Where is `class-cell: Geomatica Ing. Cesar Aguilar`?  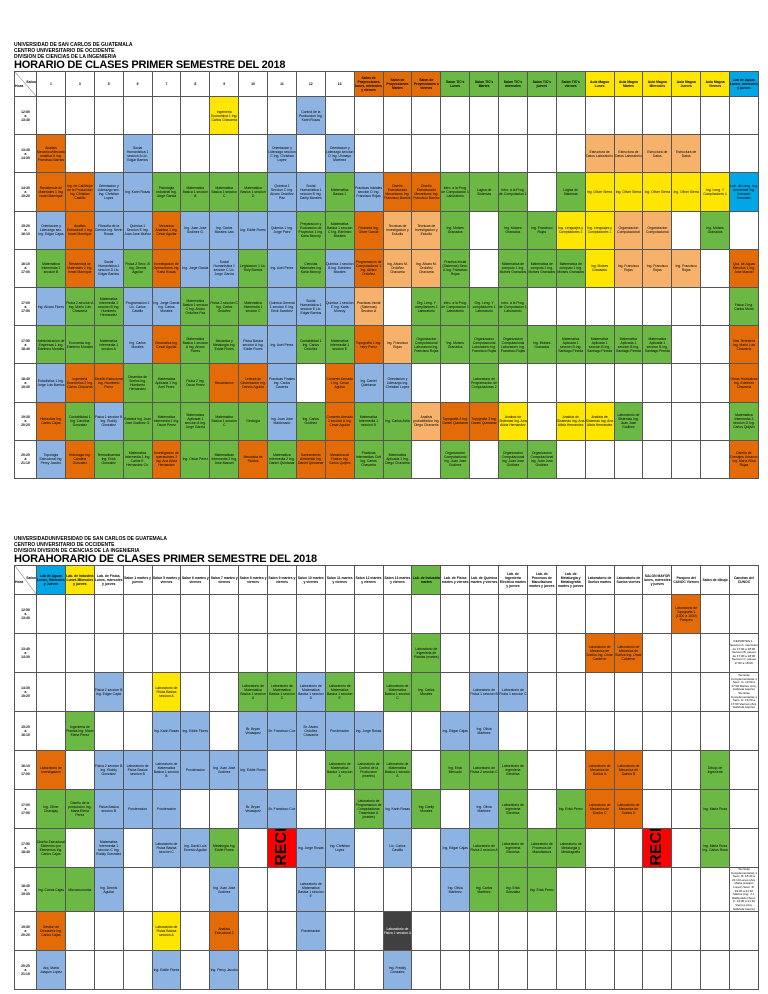
class-cell: Geomatica Ing. Cesar Aguilar is located at coordinates (166, 345).